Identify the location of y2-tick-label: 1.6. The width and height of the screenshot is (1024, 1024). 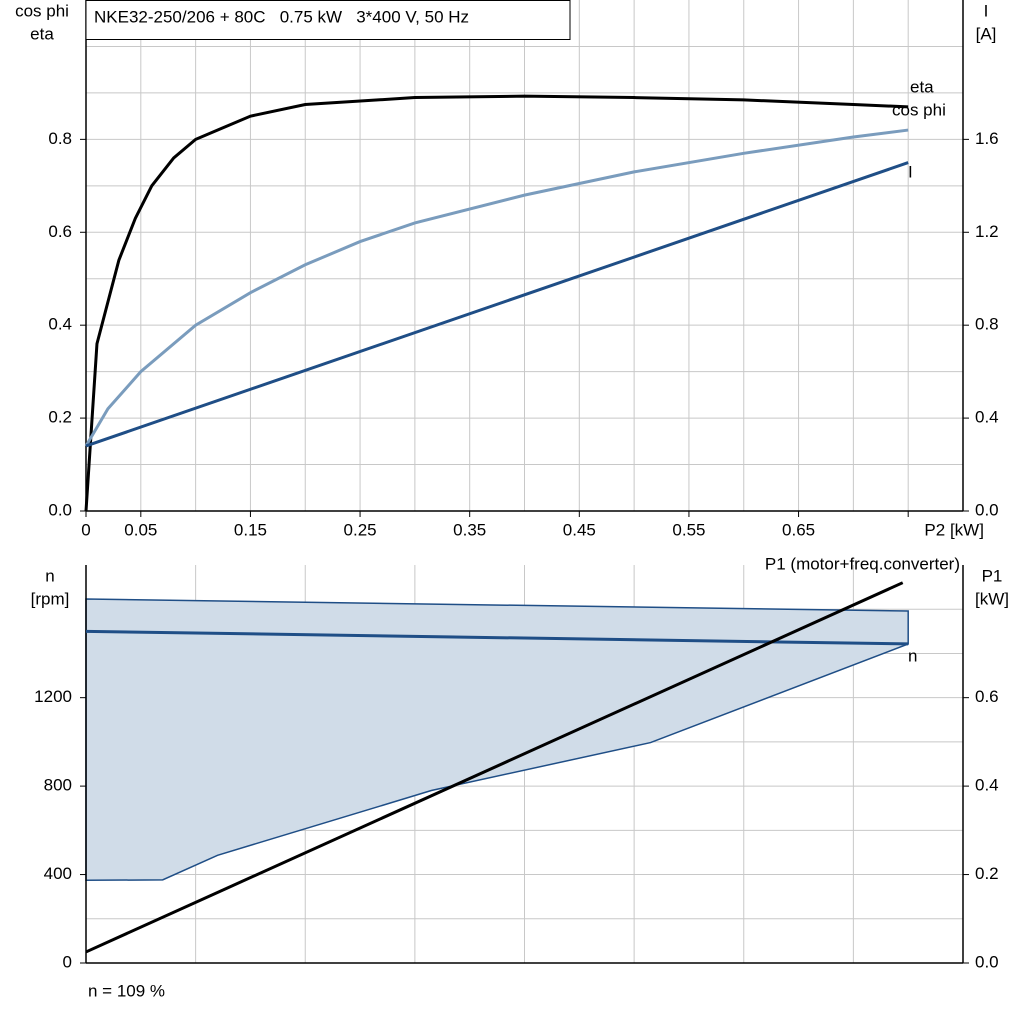
(987, 138).